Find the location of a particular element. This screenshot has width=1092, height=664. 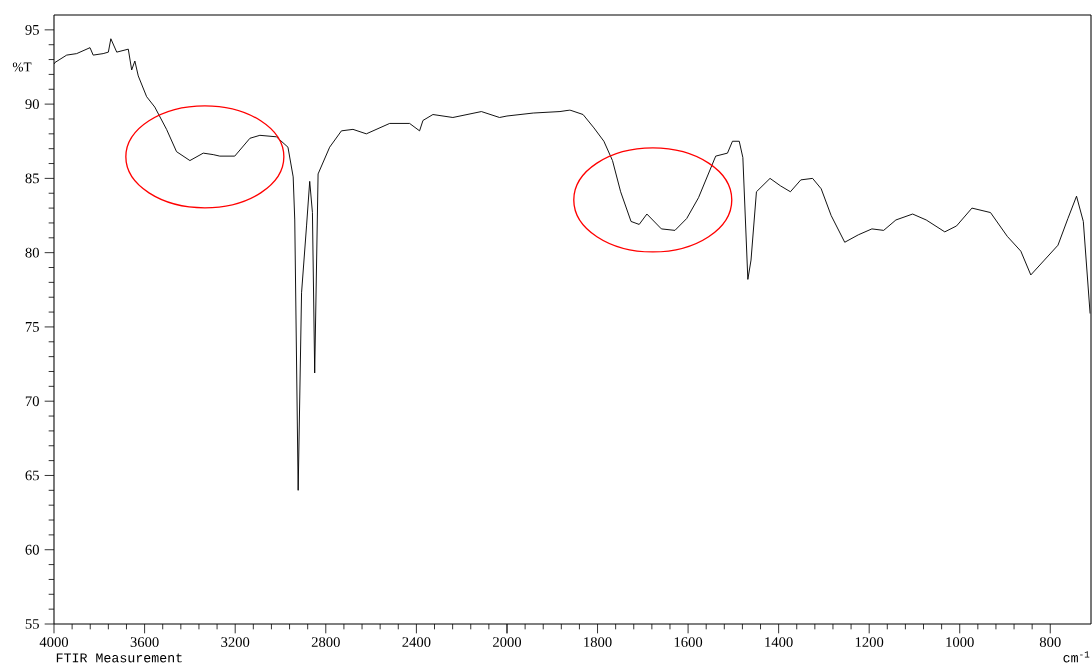

x-tick-label: 1600 is located at coordinates (688, 642).